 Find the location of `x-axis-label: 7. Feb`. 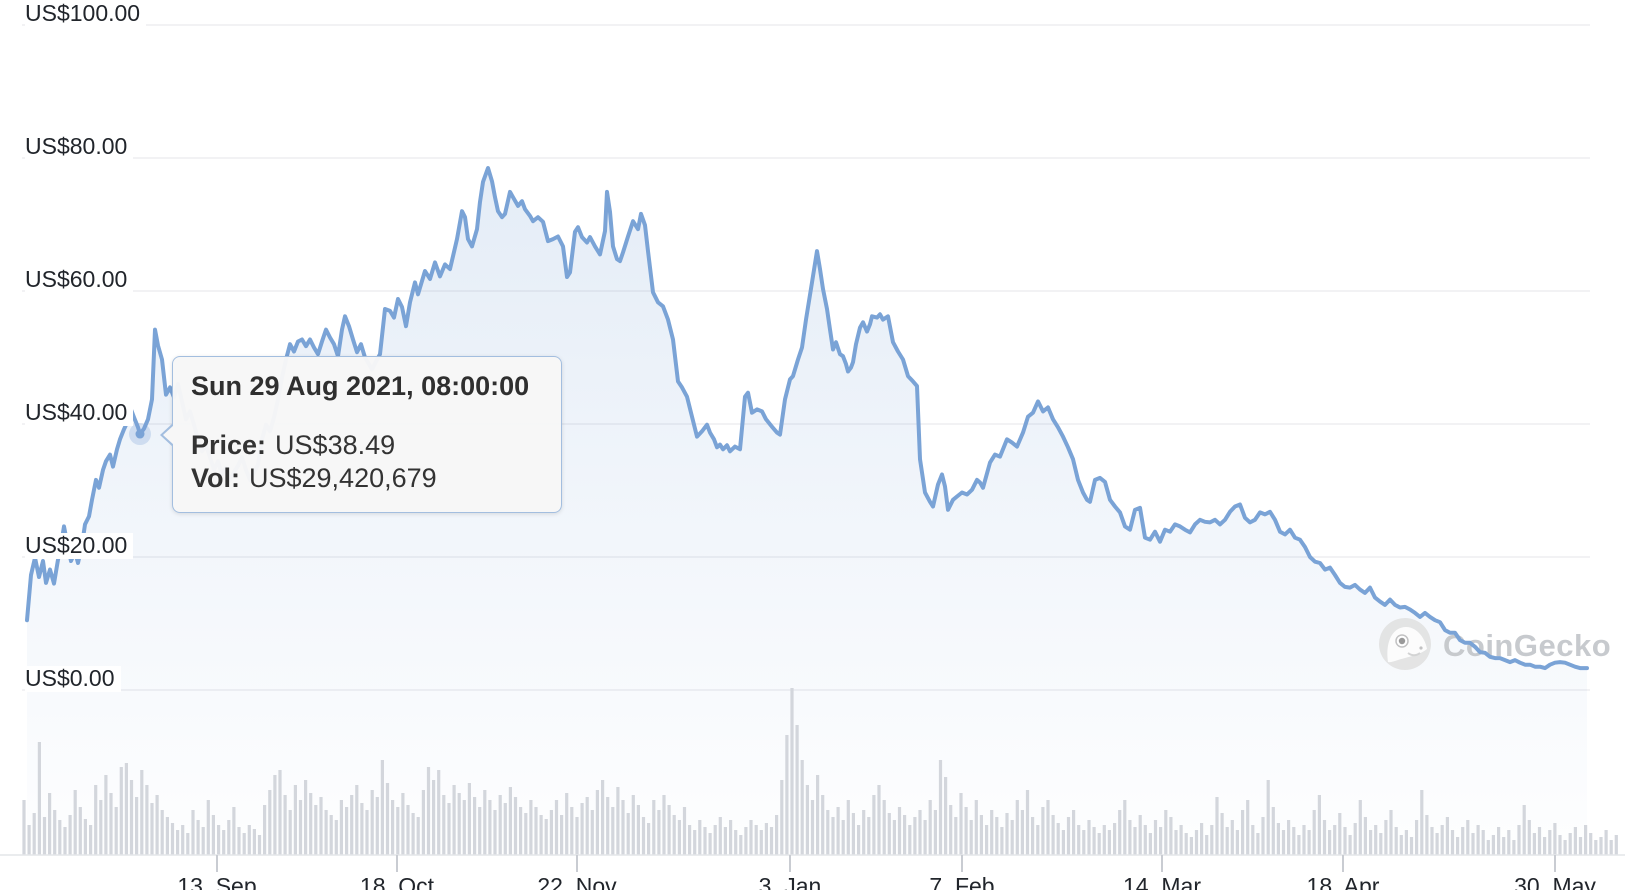

x-axis-label: 7. Feb is located at coordinates (962, 881).